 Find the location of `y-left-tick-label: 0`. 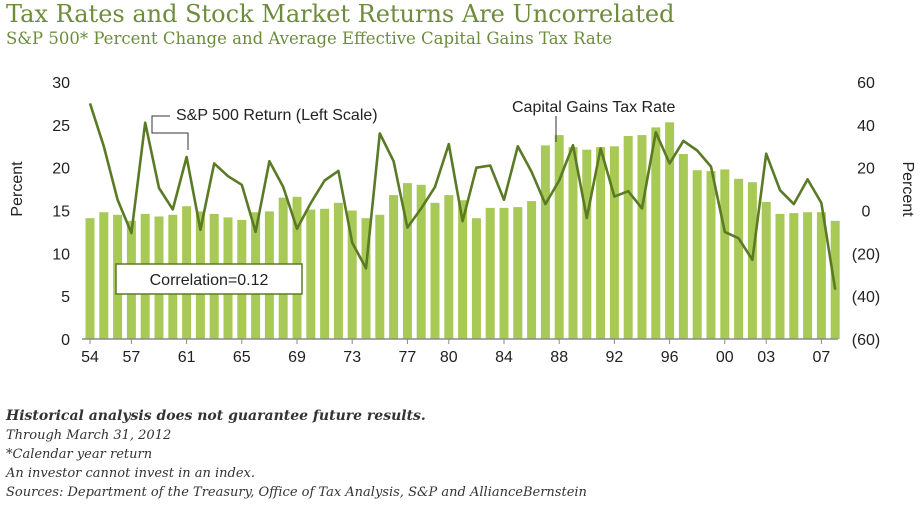

y-left-tick-label: 0 is located at coordinates (65, 340).